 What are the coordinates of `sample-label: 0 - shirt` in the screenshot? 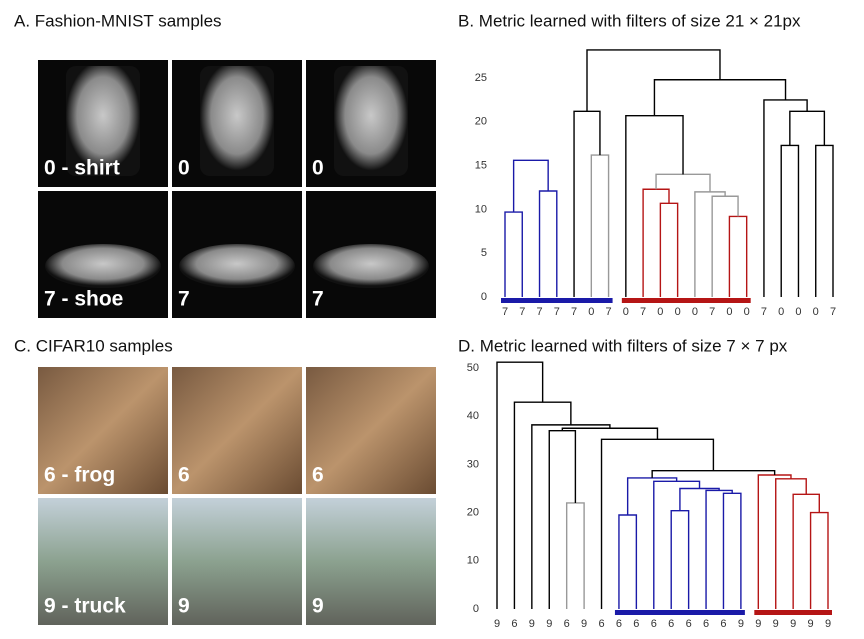 It's located at (82, 168).